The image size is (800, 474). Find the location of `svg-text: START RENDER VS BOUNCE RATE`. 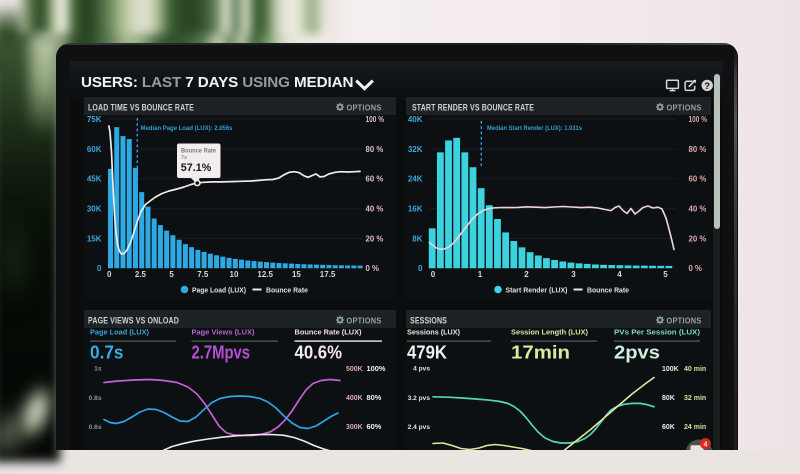

svg-text: START RENDER VS BOUNCE RATE is located at coordinates (473, 108).